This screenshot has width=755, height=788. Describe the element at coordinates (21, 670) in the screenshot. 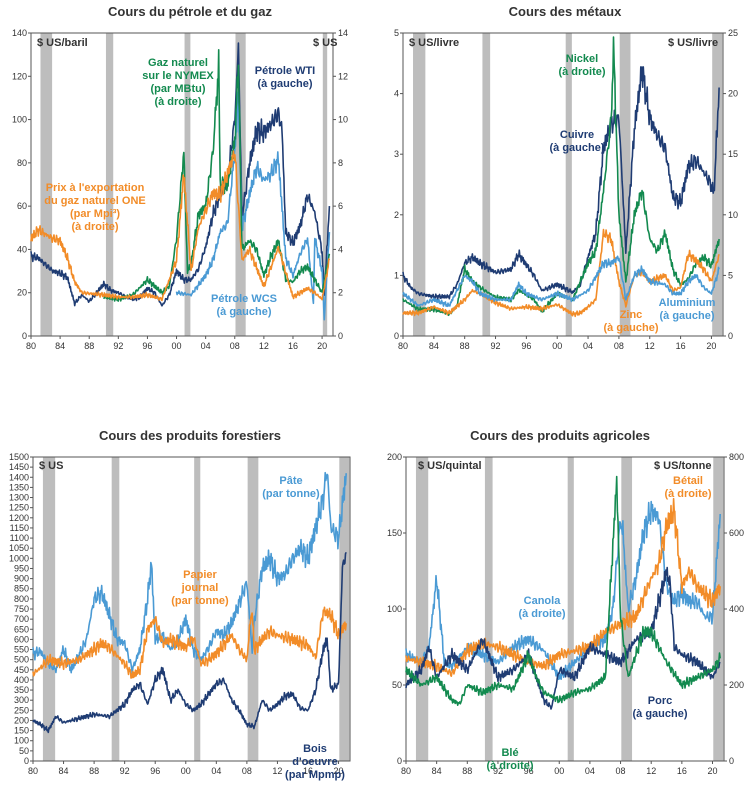

I see `left-tick-label: 450` at that location.